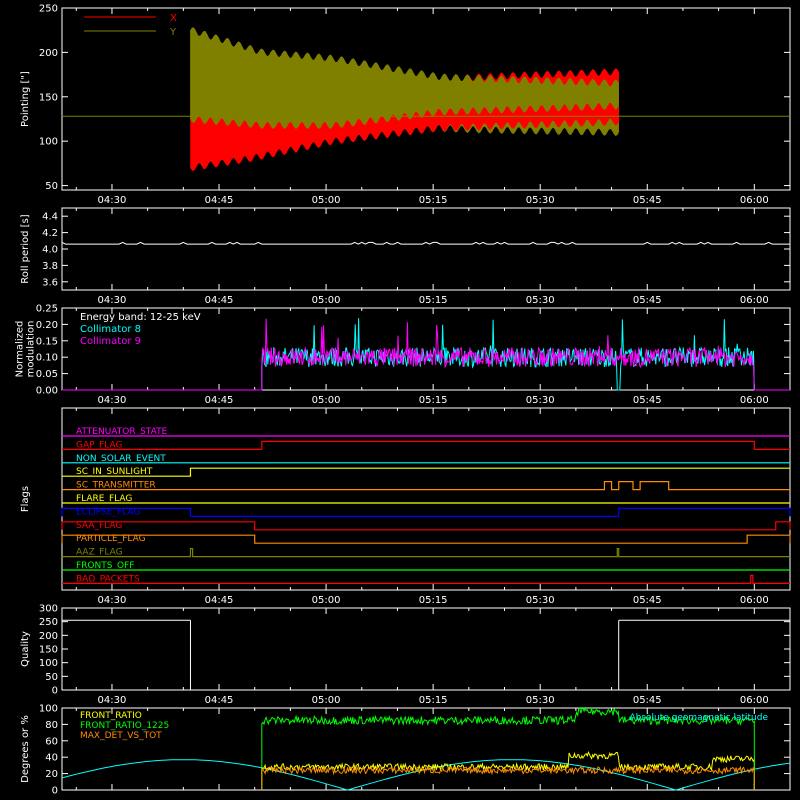  I want to click on y-axis-label: Quality, so click(25, 649).